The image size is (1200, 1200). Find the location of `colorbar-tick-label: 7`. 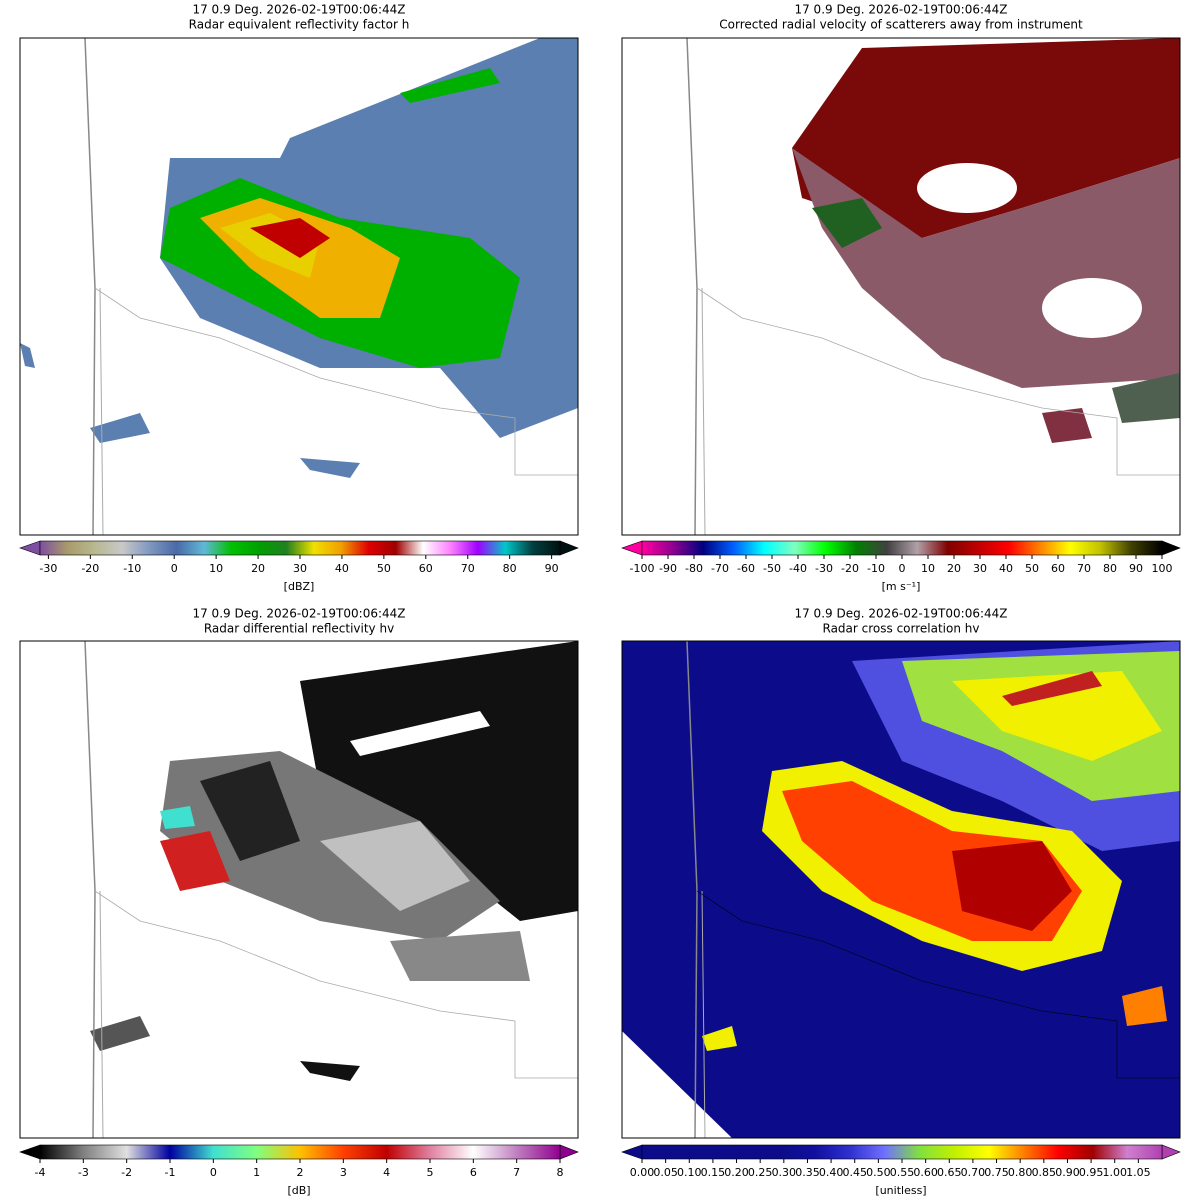

colorbar-tick-label: 7 is located at coordinates (516, 1172).